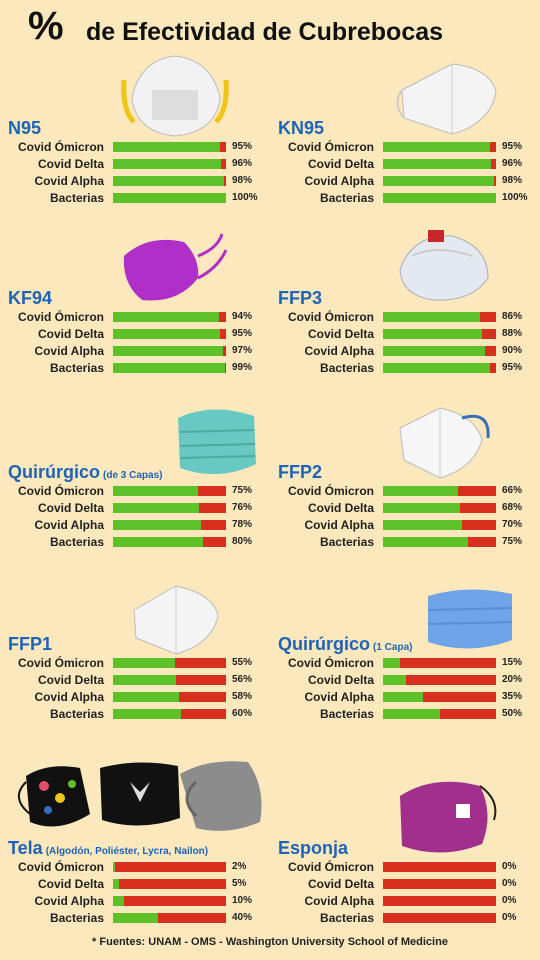  Describe the element at coordinates (242, 541) in the screenshot. I see `percent-value: 80%` at that location.